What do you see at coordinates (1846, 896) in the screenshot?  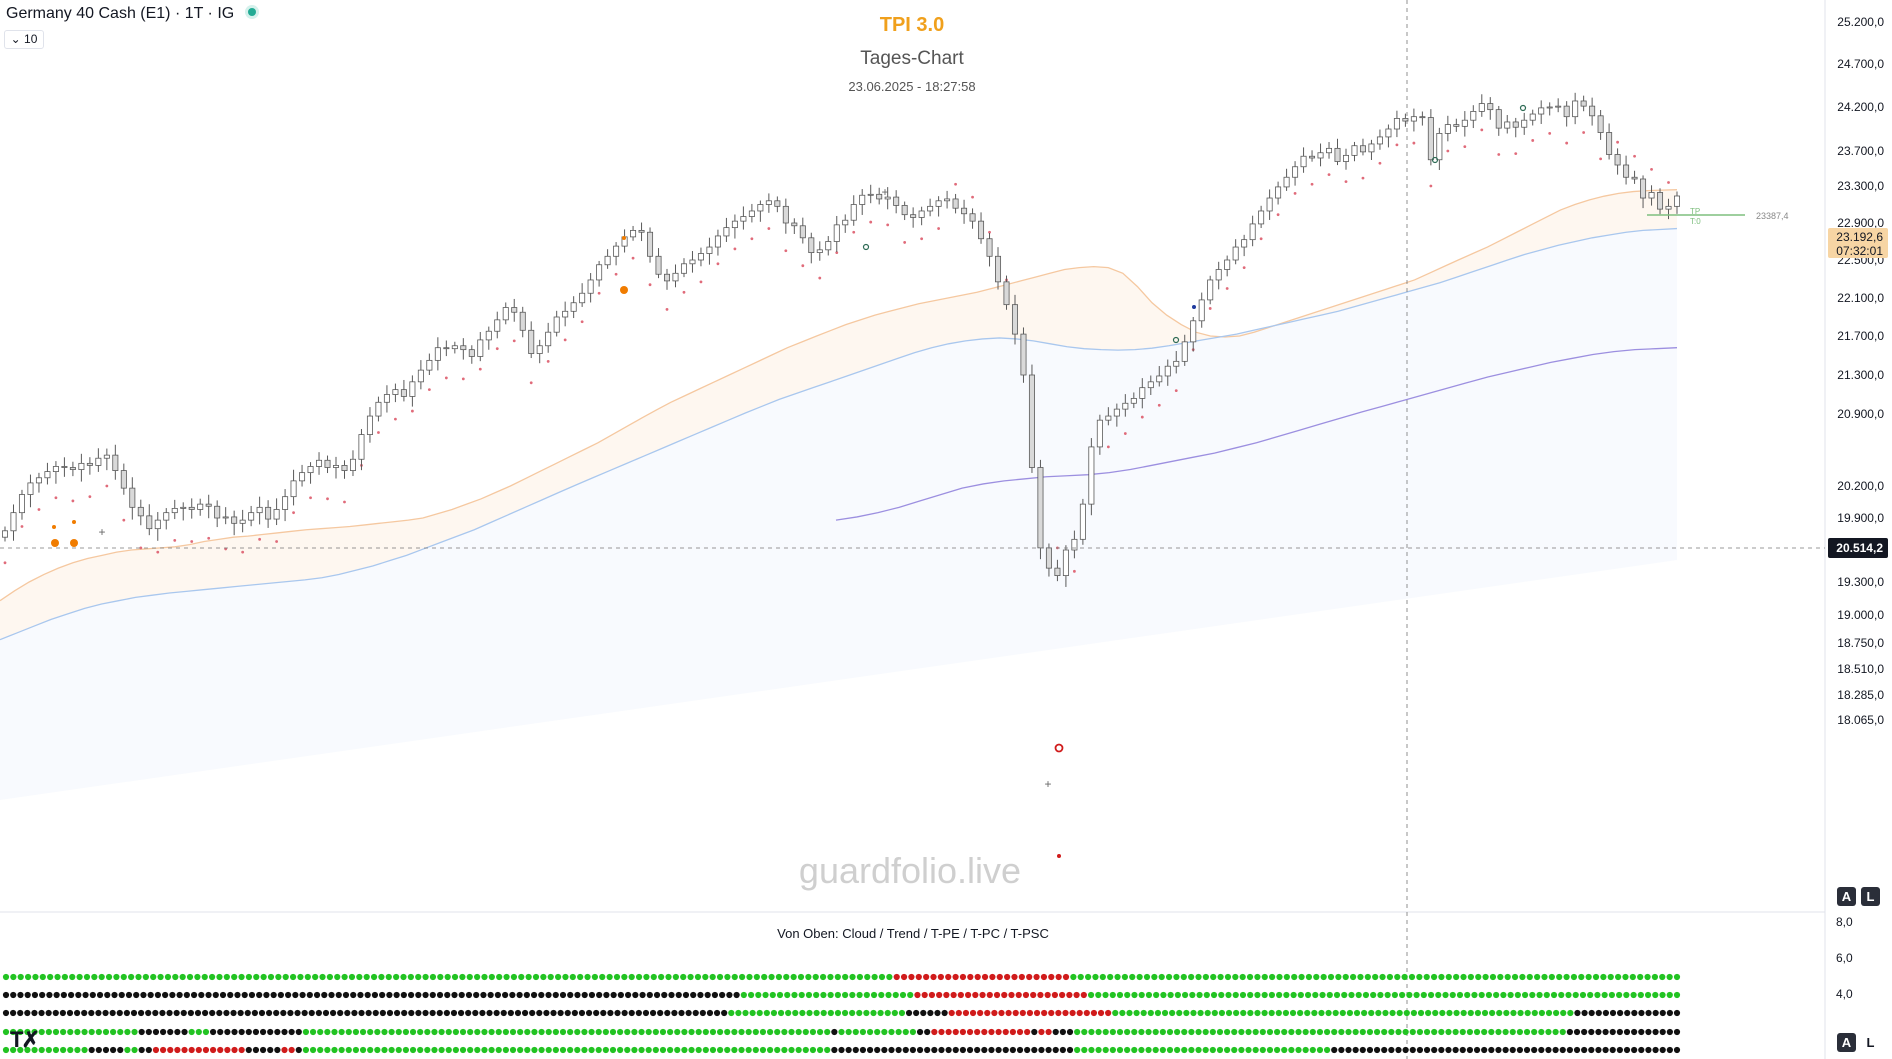 I see `auto-scale-button: A` at bounding box center [1846, 896].